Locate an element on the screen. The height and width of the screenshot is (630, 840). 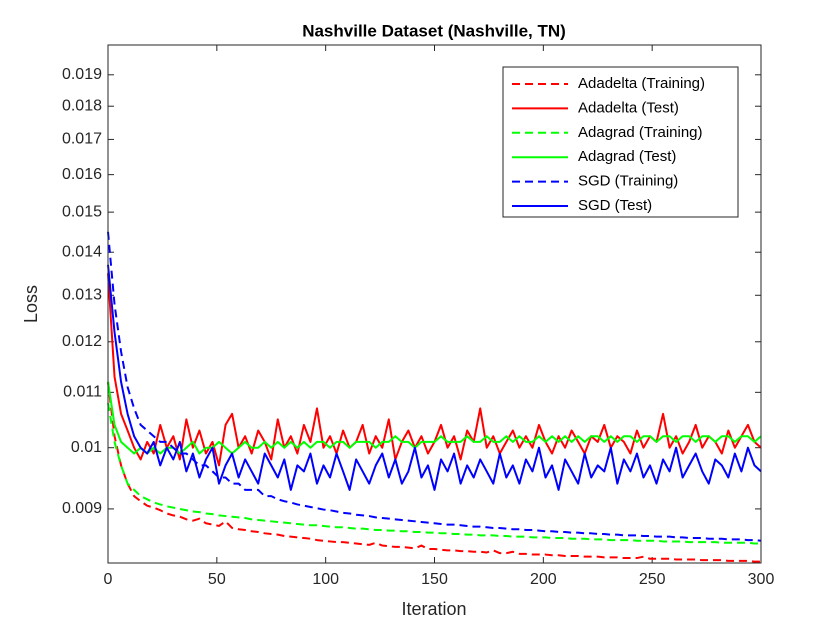
legend-label: Adagrad (Test) is located at coordinates (627, 156).